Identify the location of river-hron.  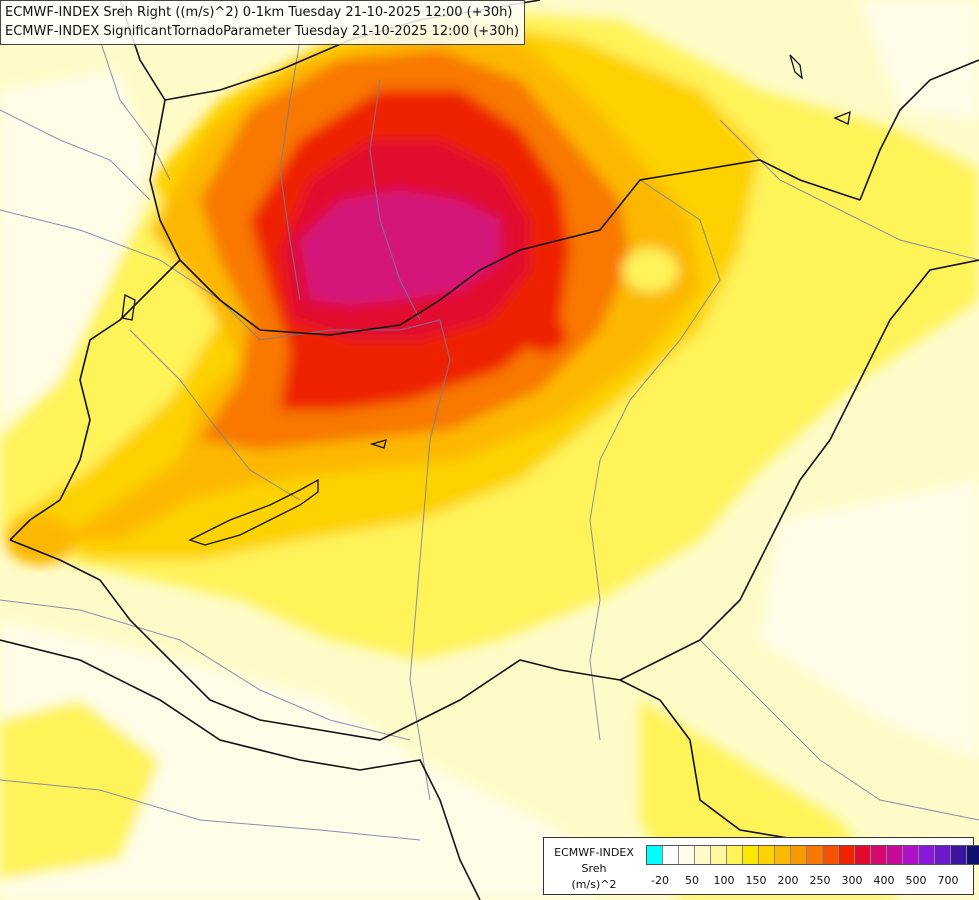
(395, 200).